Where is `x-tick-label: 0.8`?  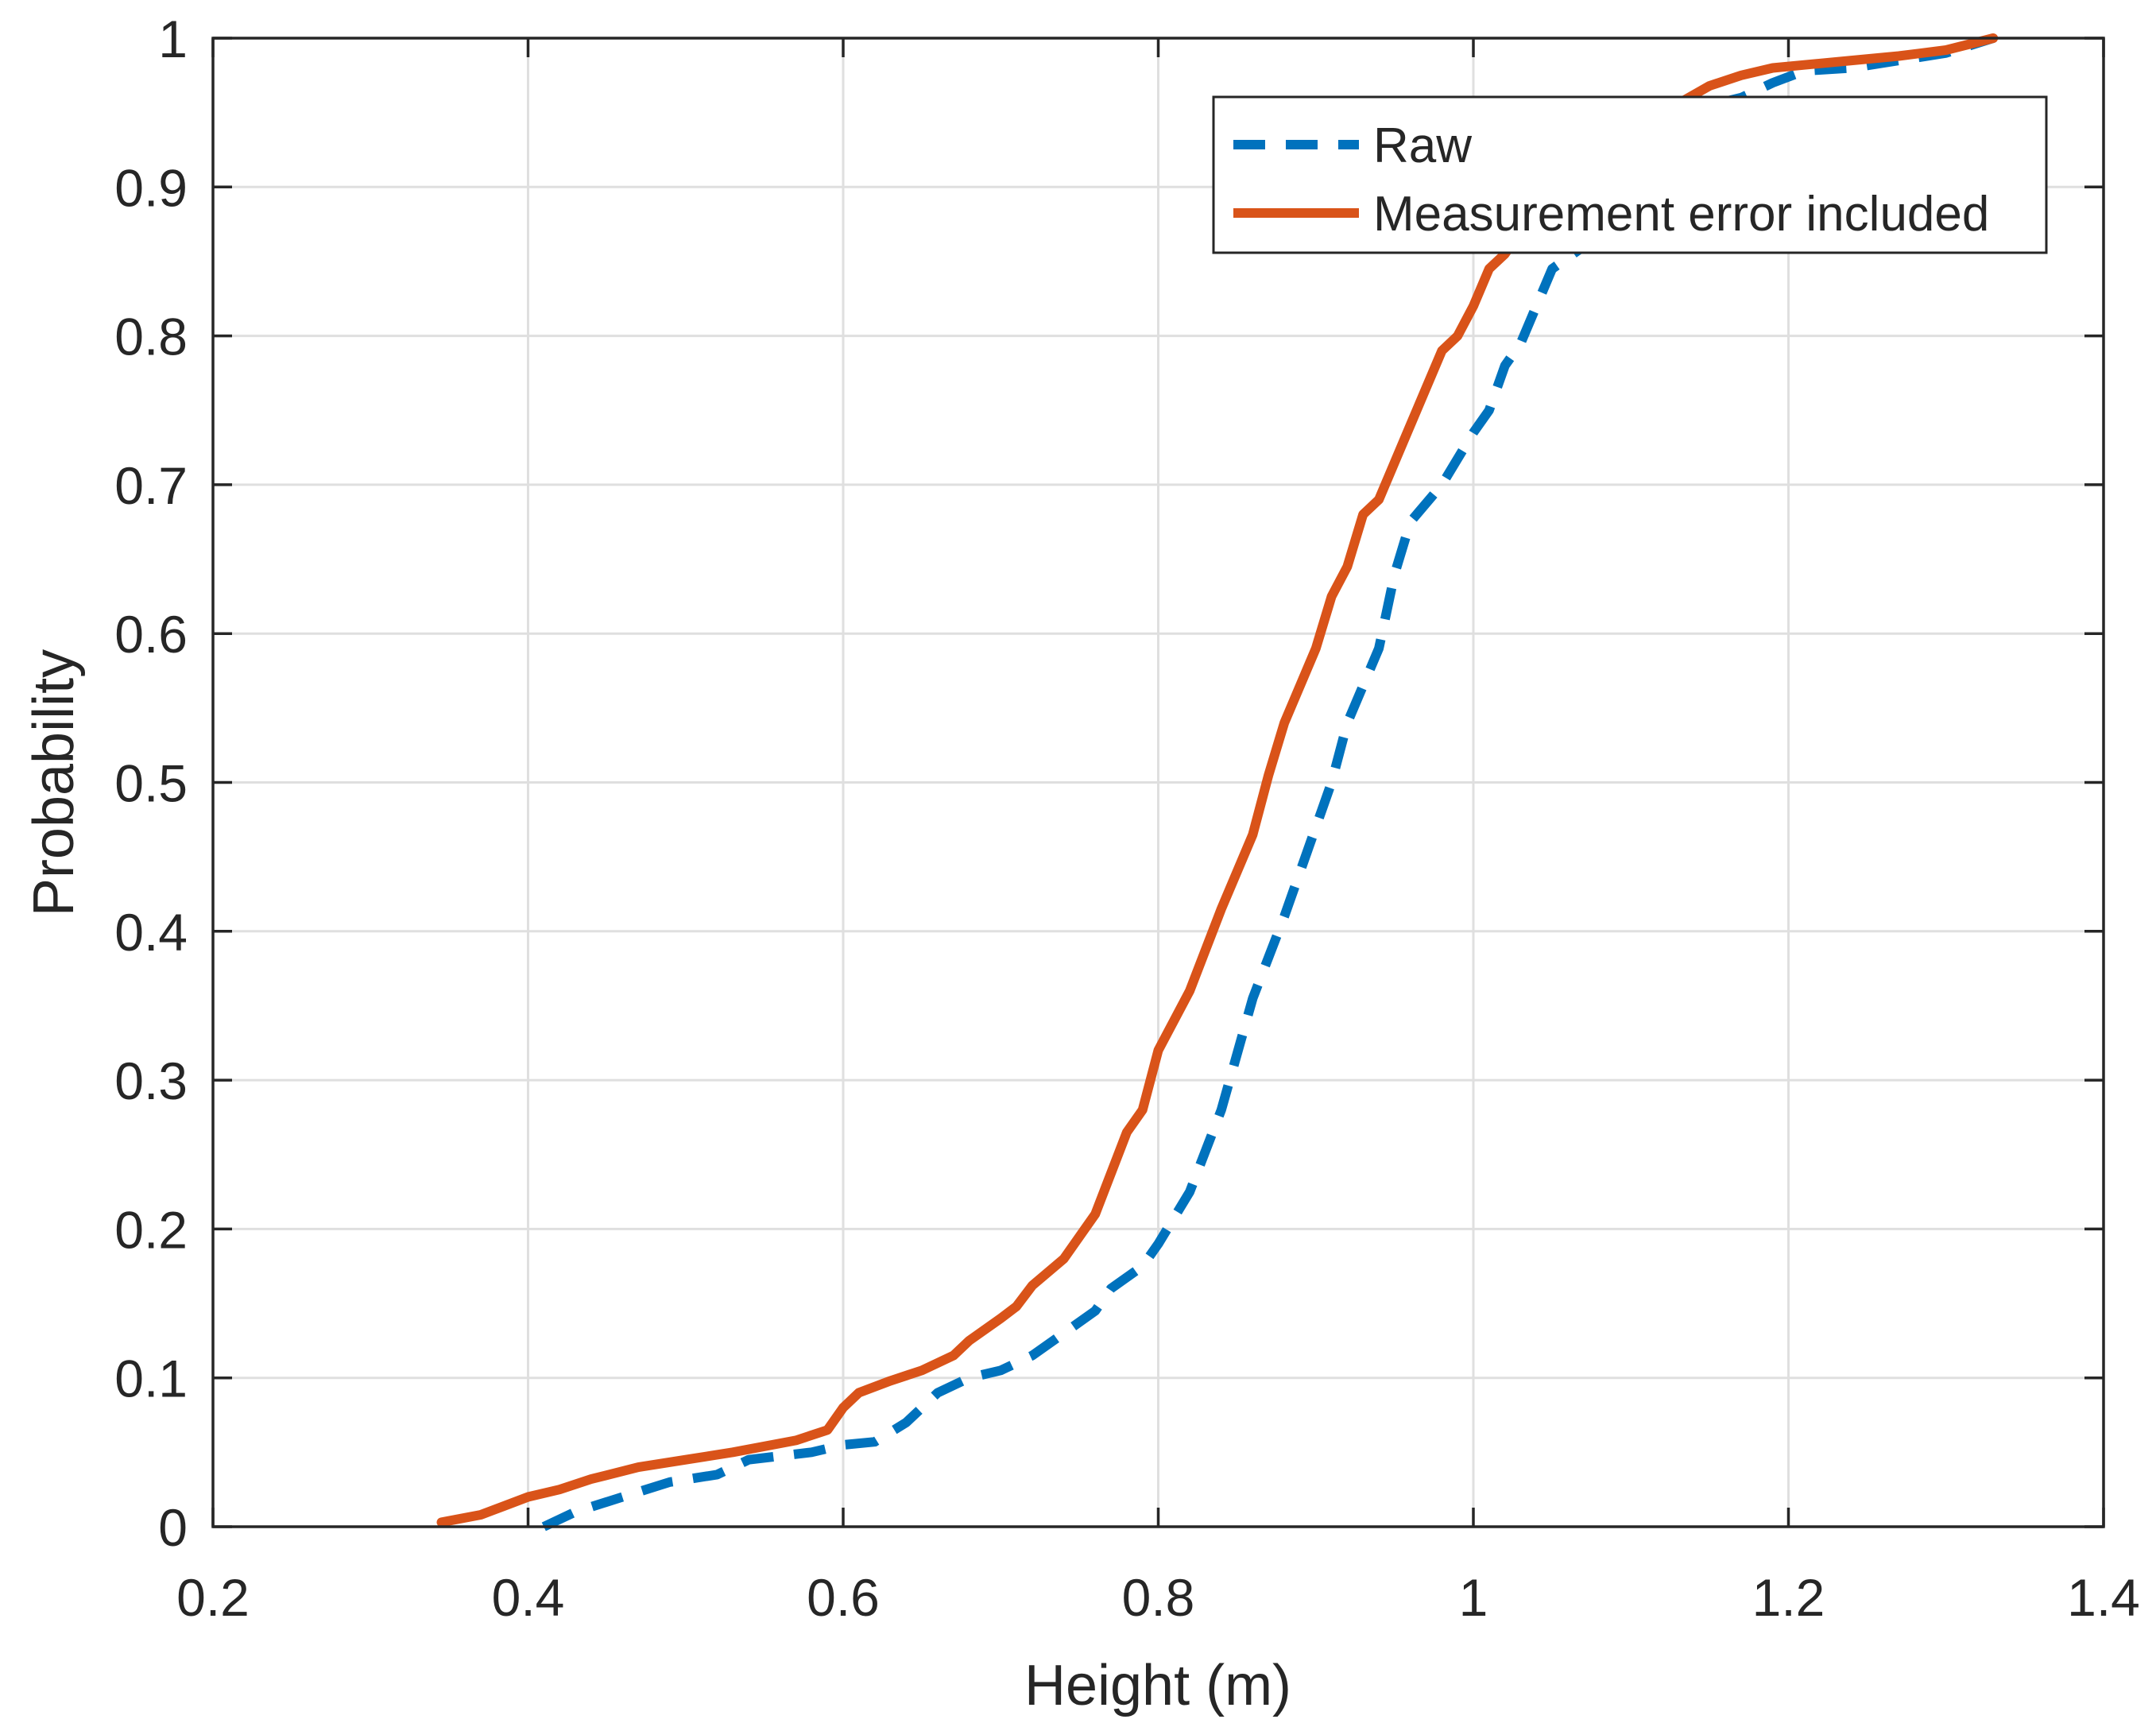 x-tick-label: 0.8 is located at coordinates (1158, 1597).